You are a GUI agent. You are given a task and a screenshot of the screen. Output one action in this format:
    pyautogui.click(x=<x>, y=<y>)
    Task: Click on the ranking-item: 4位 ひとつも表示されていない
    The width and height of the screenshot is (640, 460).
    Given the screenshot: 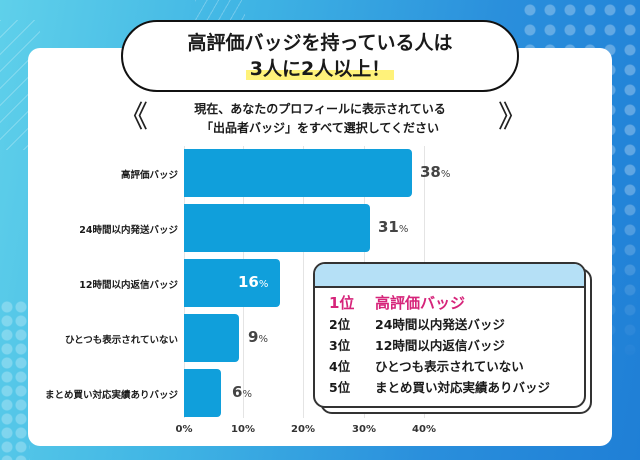 What is the action you would take?
    pyautogui.click(x=426, y=366)
    